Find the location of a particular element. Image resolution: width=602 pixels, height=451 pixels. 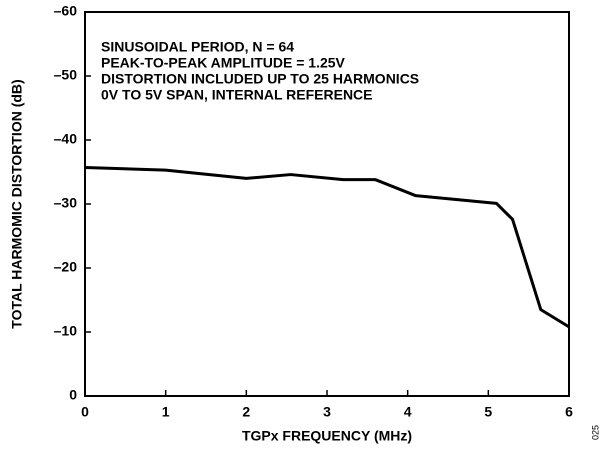

annotation: SINUSOIDAL PERIOD, N = 64 is located at coordinates (197, 47).